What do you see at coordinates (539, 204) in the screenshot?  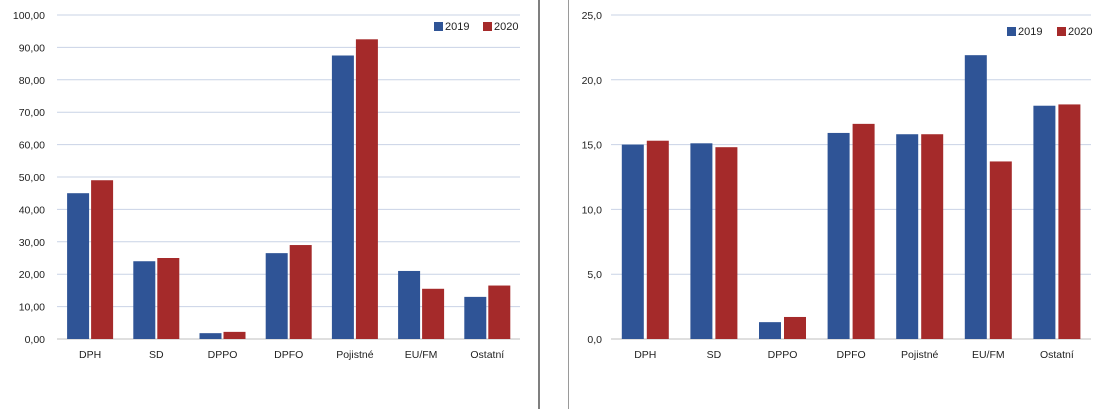 I see `panel-divider-left` at bounding box center [539, 204].